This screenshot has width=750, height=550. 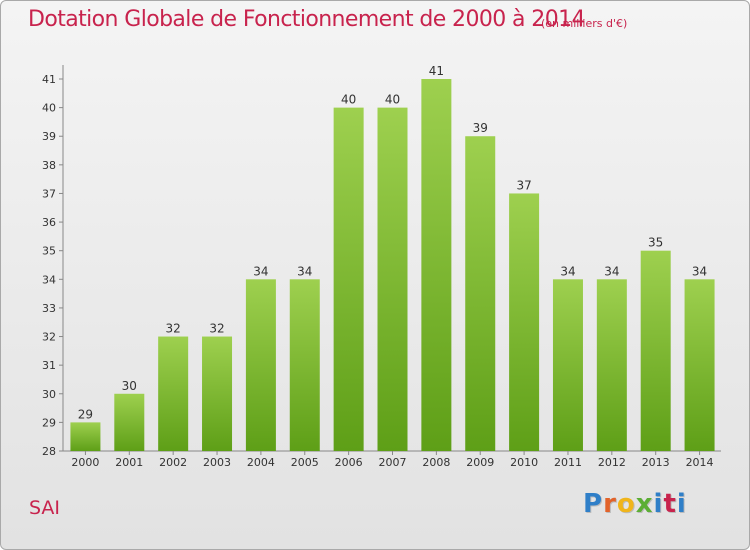 I want to click on y-tick-label: 30, so click(x=49, y=394).